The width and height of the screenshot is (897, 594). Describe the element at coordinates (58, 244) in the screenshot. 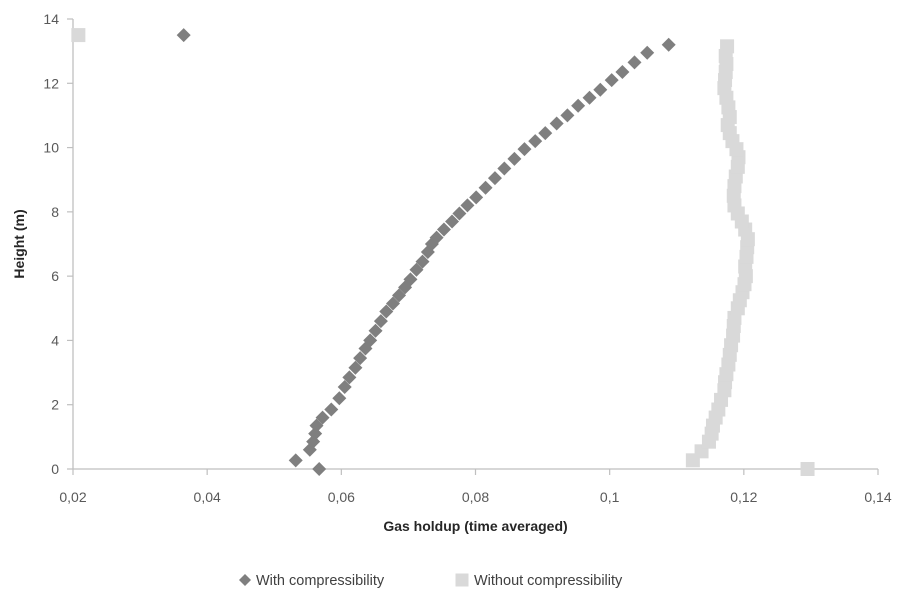

I see `y-ticks: 0 2 4 6 8 10 12 14` at that location.